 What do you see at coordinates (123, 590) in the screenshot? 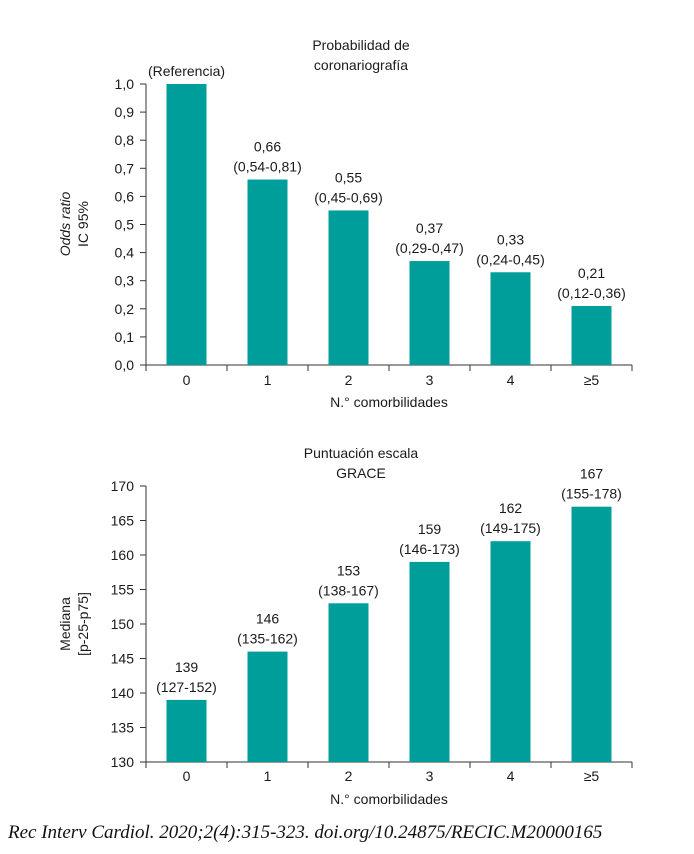
I see `y-tick-label: 155` at bounding box center [123, 590].